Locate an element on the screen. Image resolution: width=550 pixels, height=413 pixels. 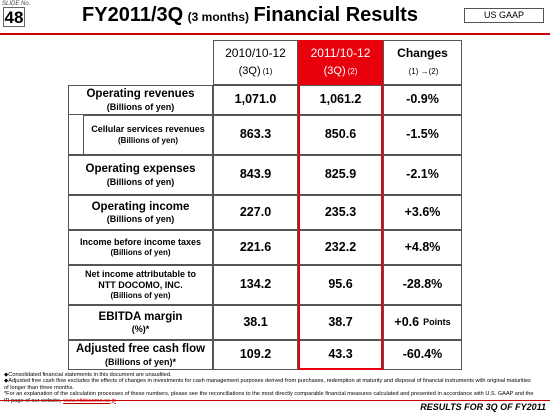
value: 863.3 is located at coordinates (255, 134).